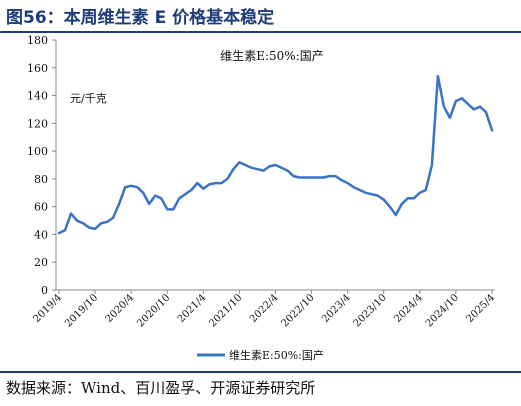 The image size is (521, 406). Describe the element at coordinates (37, 123) in the screenshot. I see `y-tick-label: 120` at that location.